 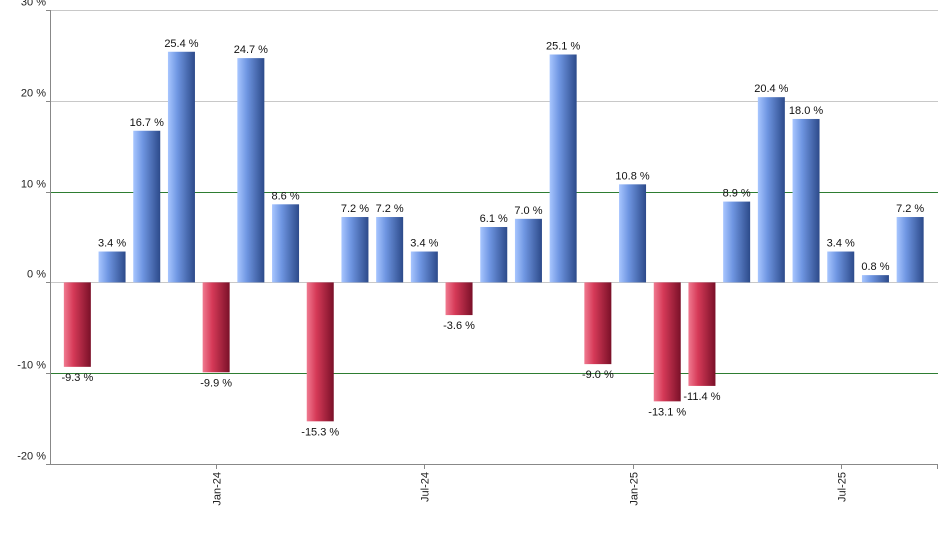 I want to click on y-tick-labels: 30 % 20 % 10 % 0 % -10 % -20 %, so click(x=31, y=231).